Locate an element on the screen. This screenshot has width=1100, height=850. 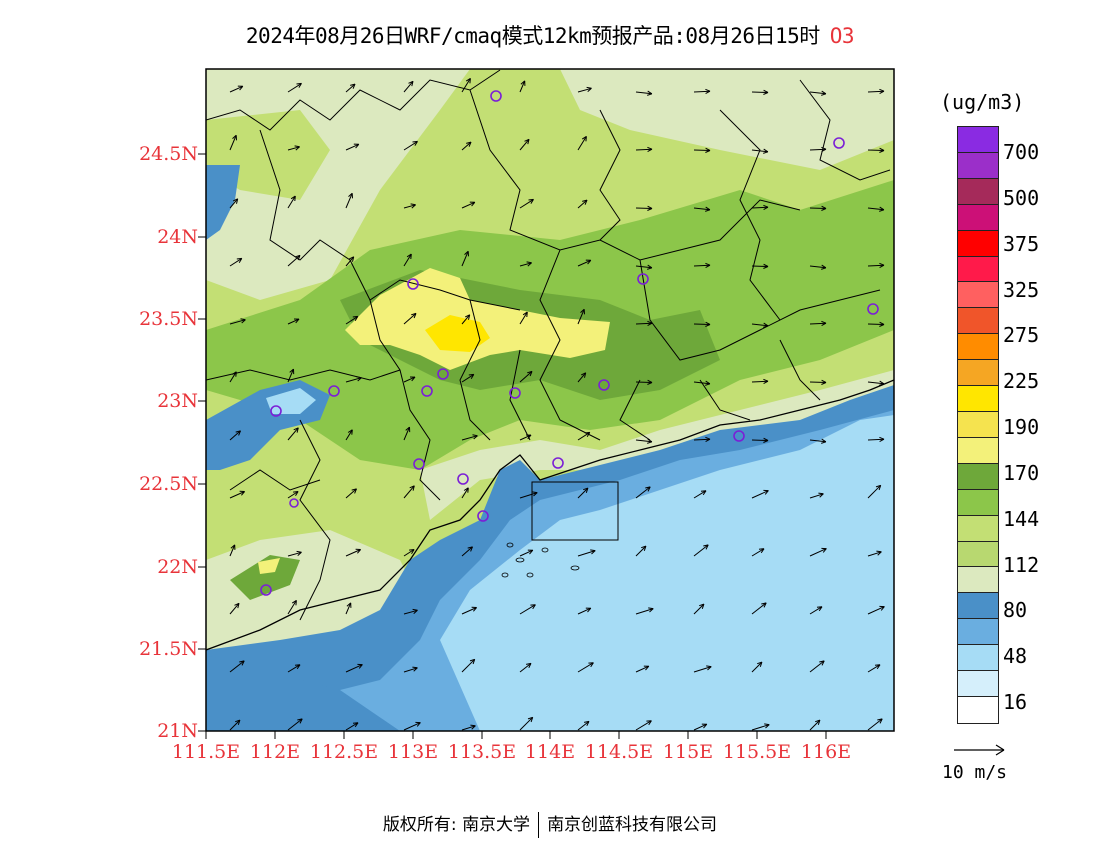
lat-label: 23N is located at coordinates (177, 401).